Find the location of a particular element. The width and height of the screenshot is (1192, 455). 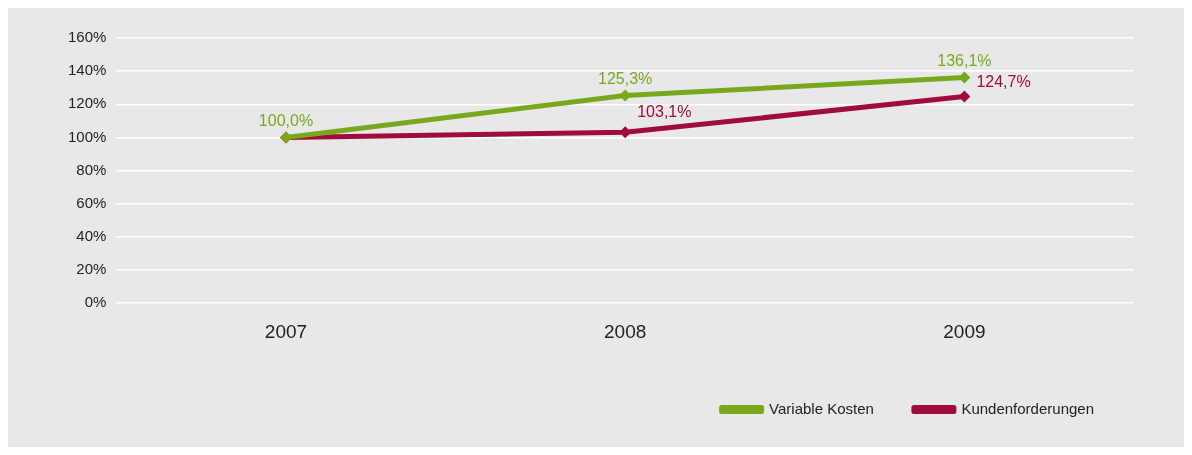

data-label: 100,0% is located at coordinates (286, 120).